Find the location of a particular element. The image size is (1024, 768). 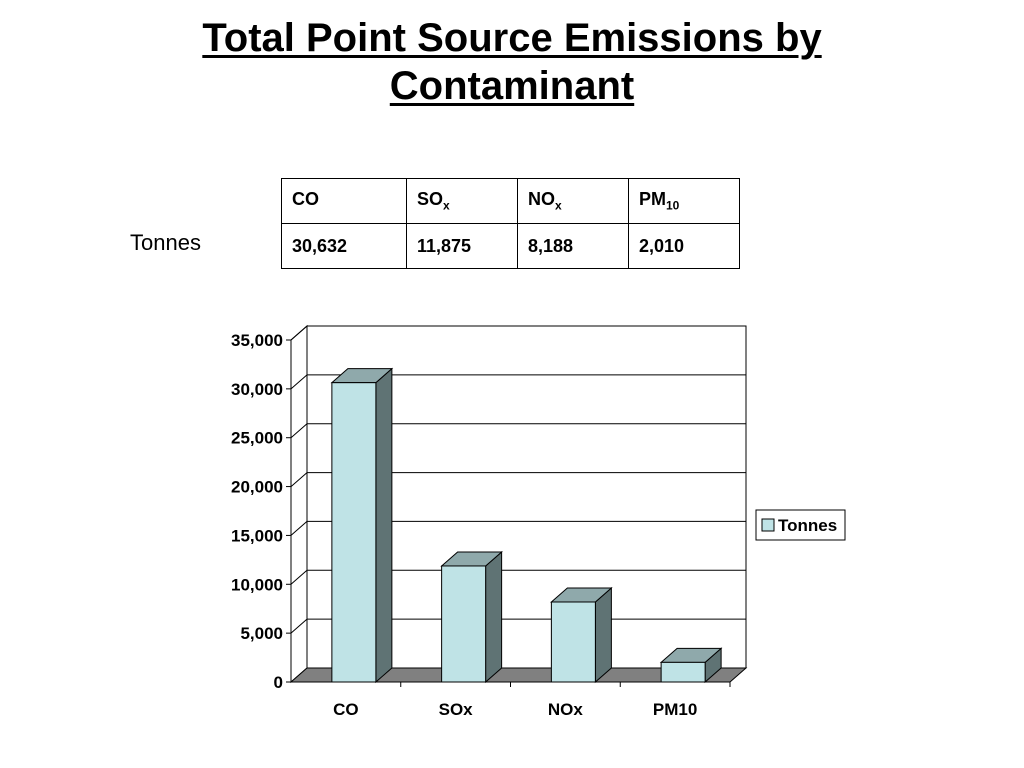

bar-sox is located at coordinates (464, 624).